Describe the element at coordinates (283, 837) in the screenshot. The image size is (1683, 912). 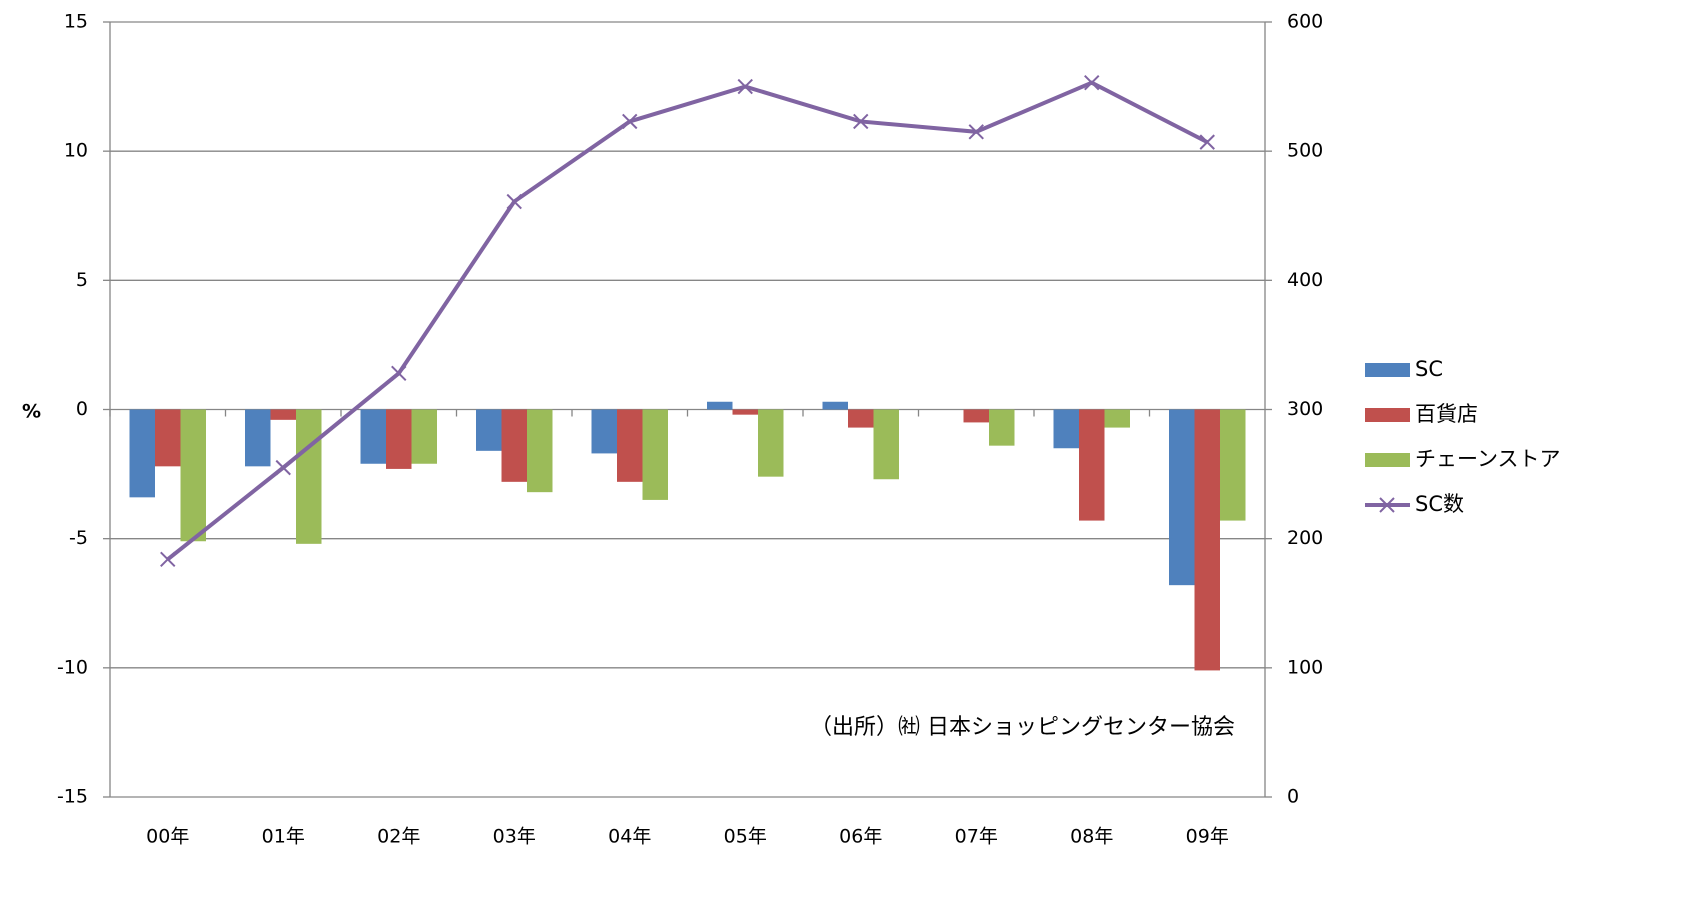
I see `x-tick-label: 01年` at that location.